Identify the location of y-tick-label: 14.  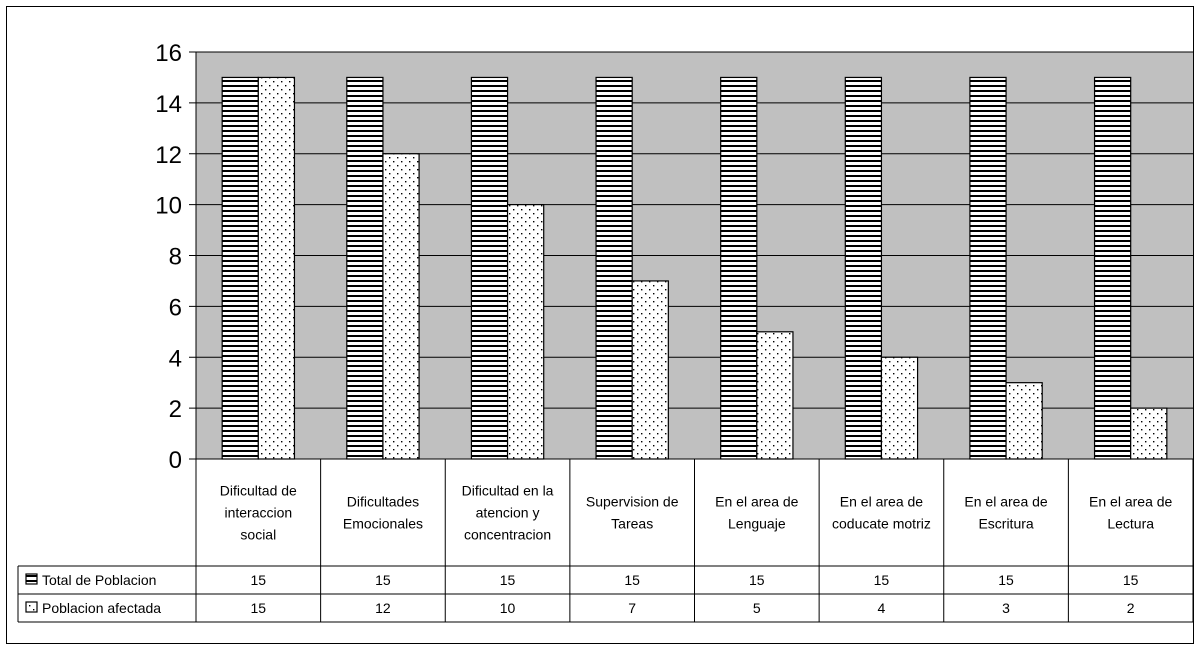
(168, 104).